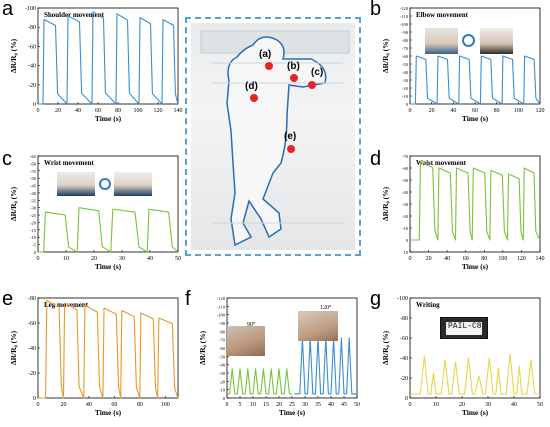 This screenshot has height=427, width=550. I want to click on x-tick-label: 100, so click(518, 111).